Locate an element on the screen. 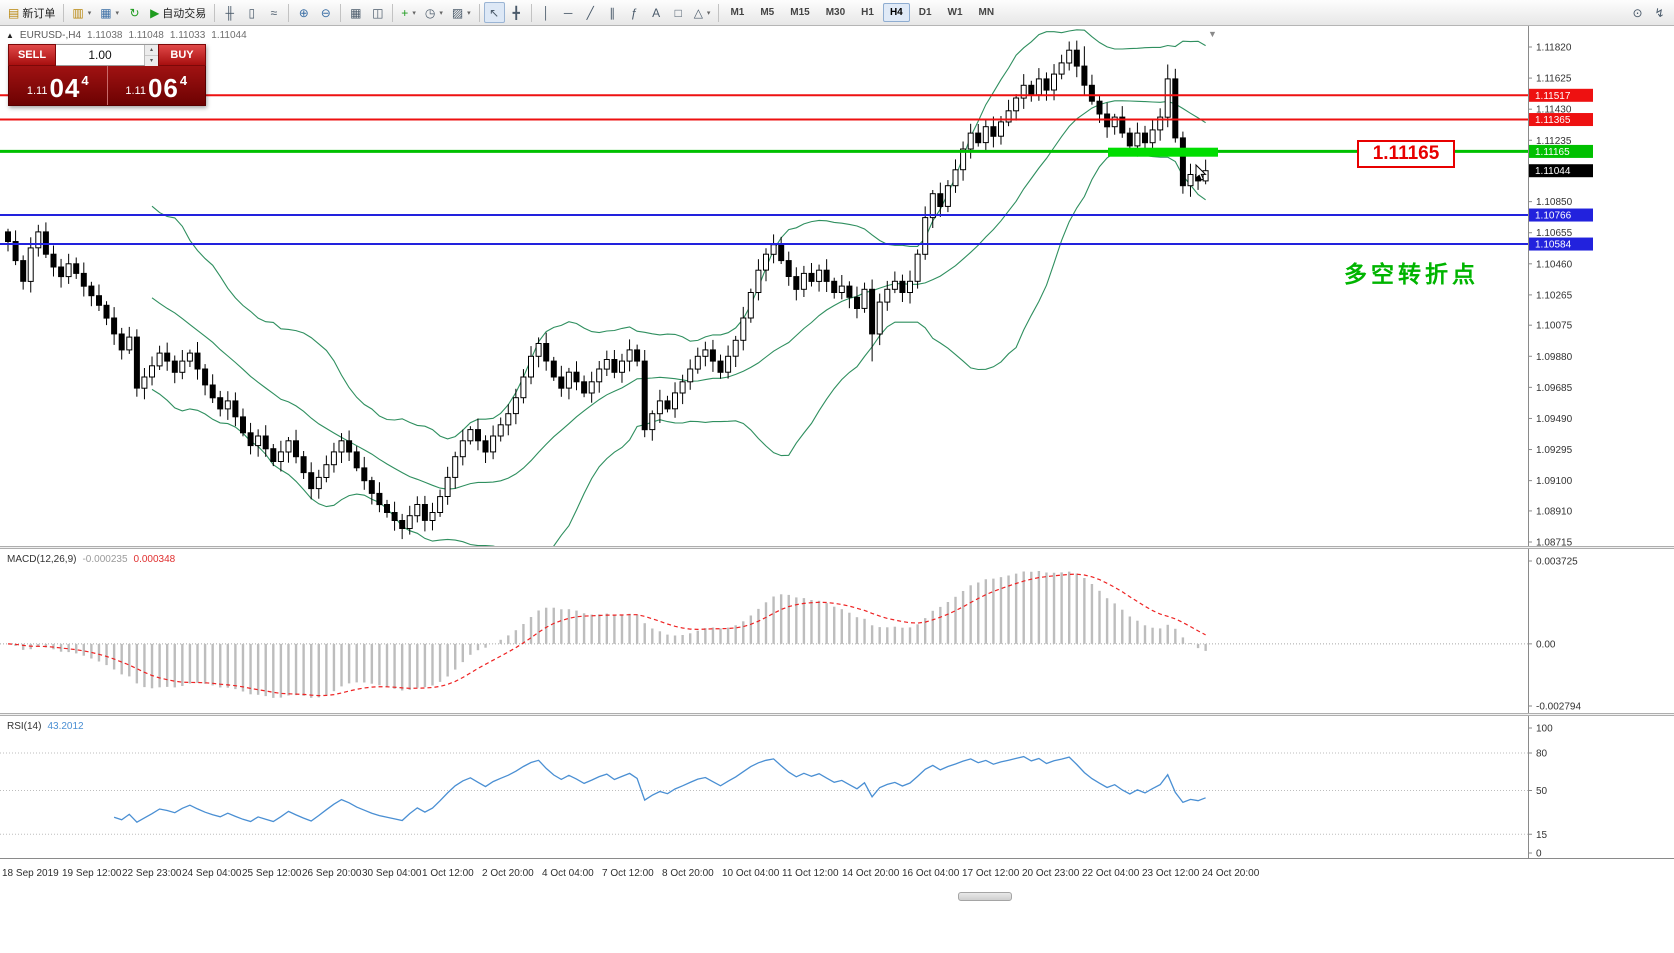 The height and width of the screenshot is (953, 1674). buy-price-pip: 4 is located at coordinates (183, 80).